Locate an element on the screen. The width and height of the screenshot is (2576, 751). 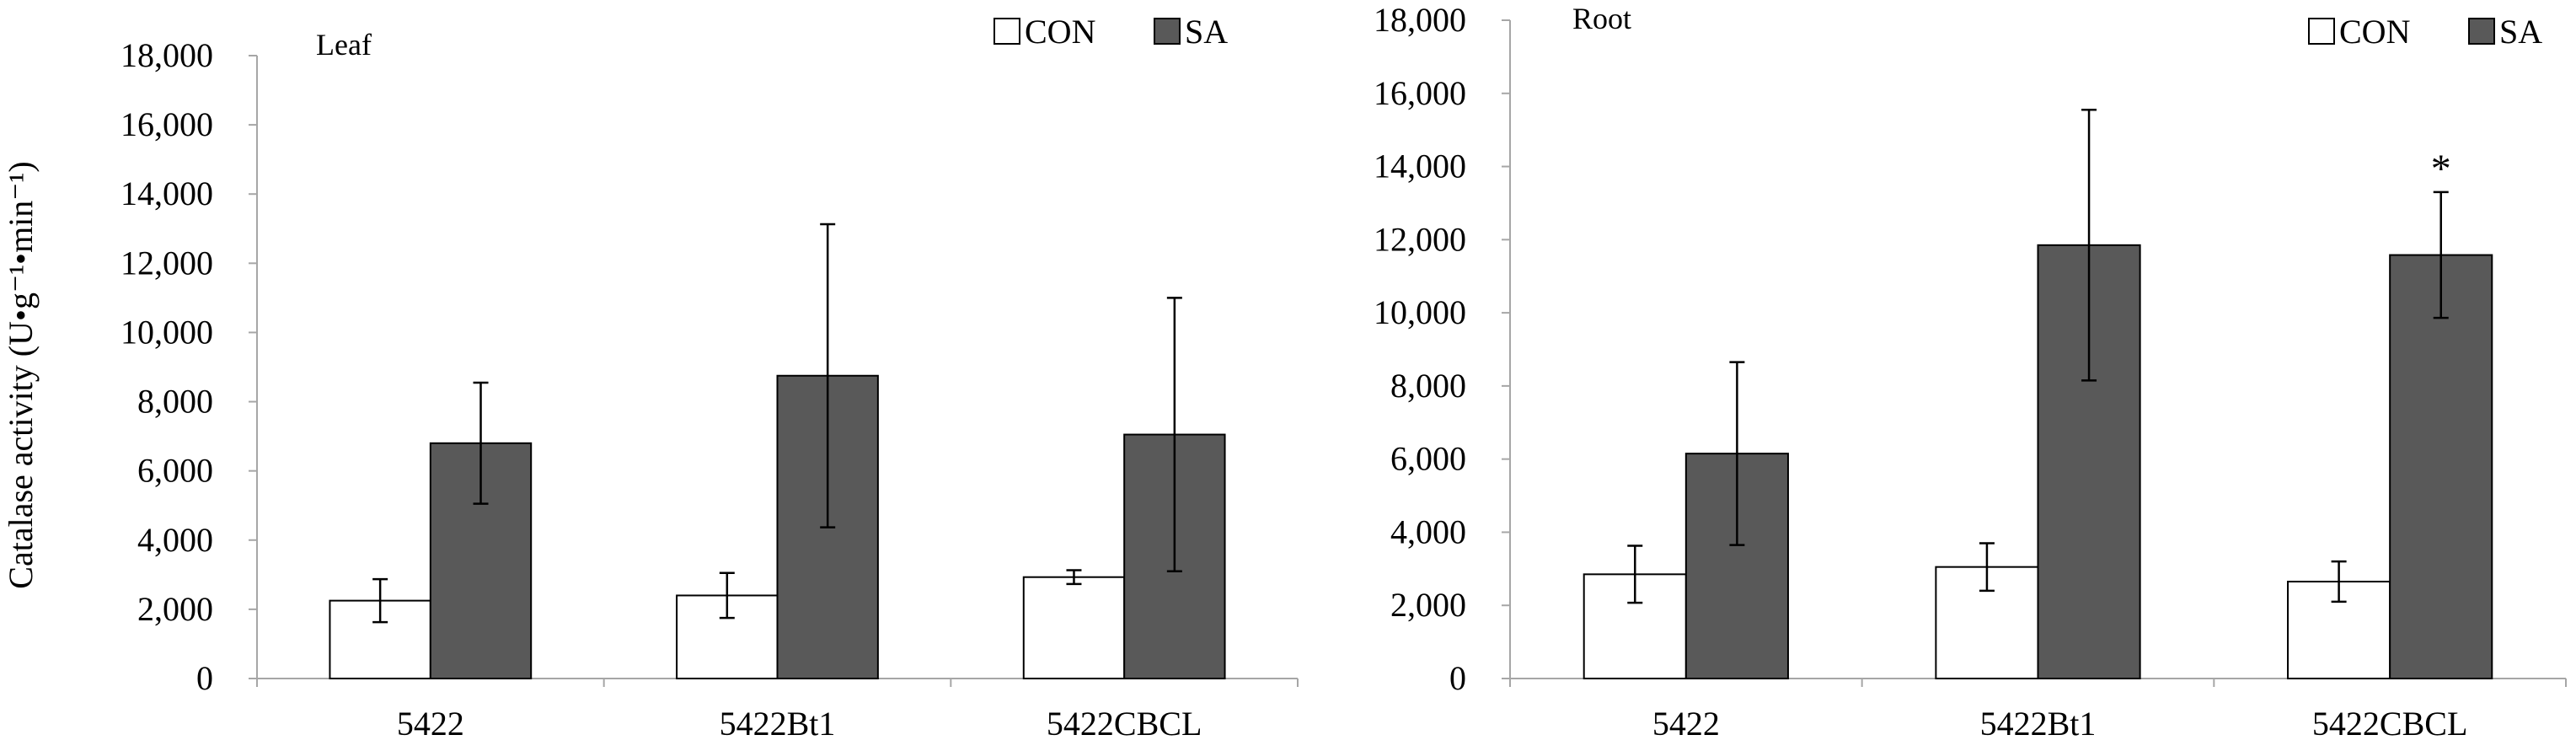
root-y-tick-label: 14,000 is located at coordinates (1420, 166).